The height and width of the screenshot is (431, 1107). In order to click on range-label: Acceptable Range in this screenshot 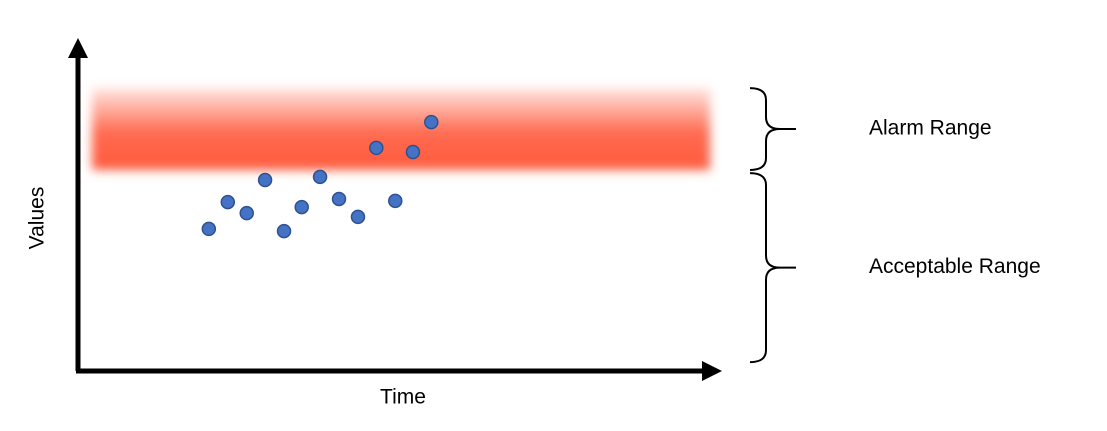, I will do `click(955, 266)`.